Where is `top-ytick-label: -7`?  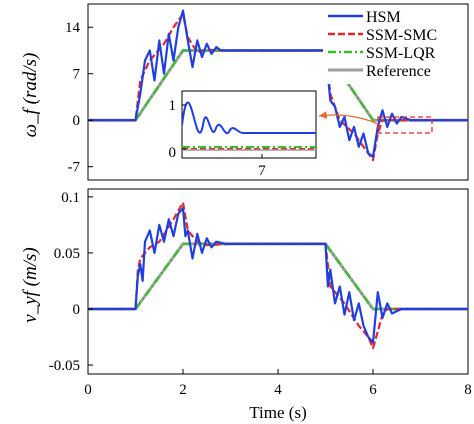
top-ytick-label: -7 is located at coordinates (74, 168).